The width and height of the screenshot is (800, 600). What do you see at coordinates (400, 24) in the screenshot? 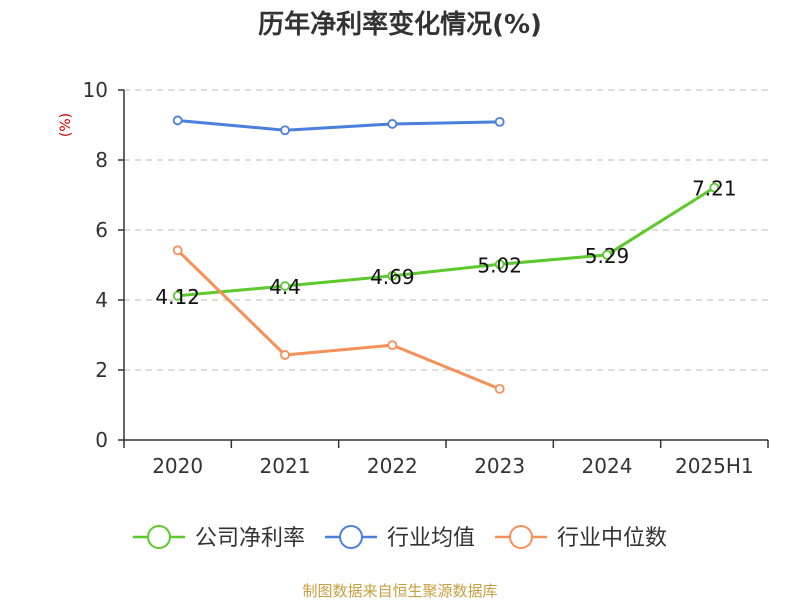
I see `chart-title: 历年净利率变化情况(%)` at bounding box center [400, 24].